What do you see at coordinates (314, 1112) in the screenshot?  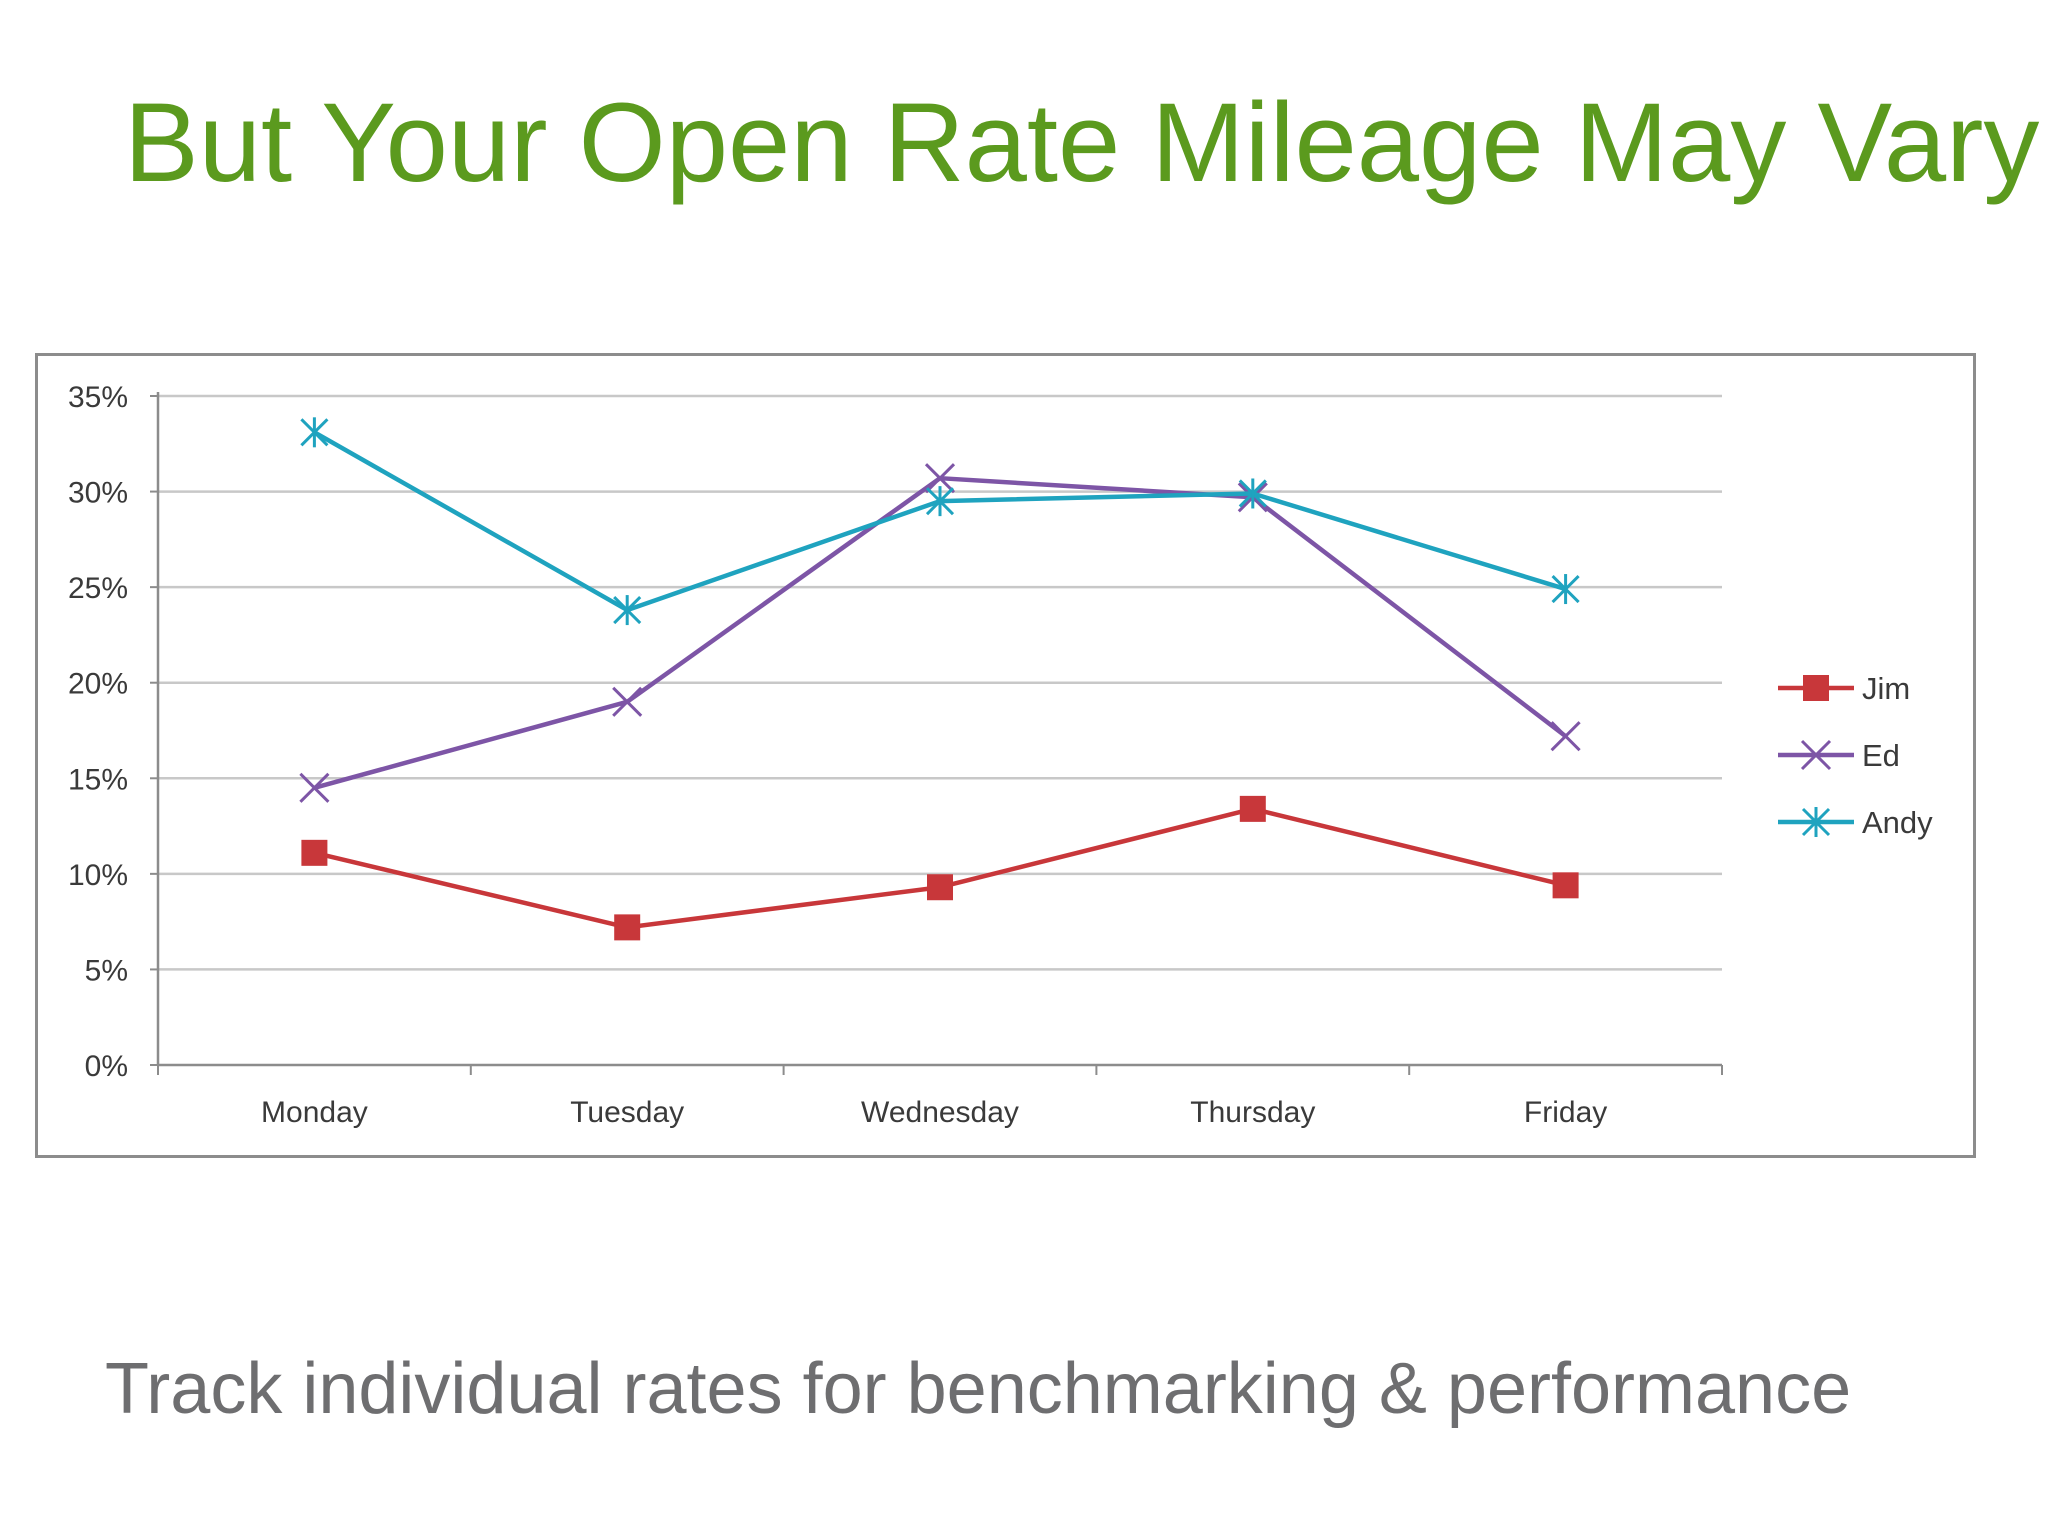 I see `x-tick-label: Monday` at bounding box center [314, 1112].